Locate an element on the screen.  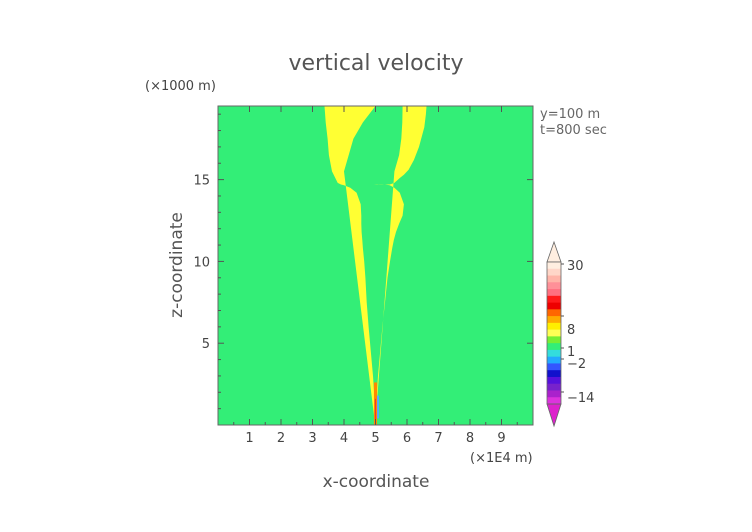
annotation-y: y=100 m is located at coordinates (570, 114).